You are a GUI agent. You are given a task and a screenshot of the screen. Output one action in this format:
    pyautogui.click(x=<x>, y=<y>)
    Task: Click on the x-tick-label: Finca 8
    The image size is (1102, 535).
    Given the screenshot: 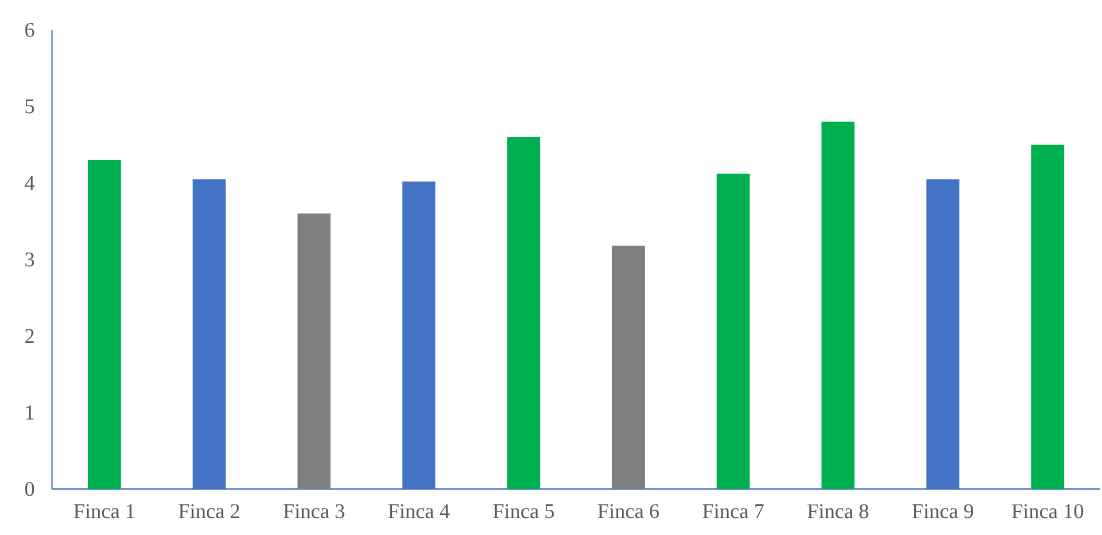 What is the action you would take?
    pyautogui.click(x=838, y=511)
    